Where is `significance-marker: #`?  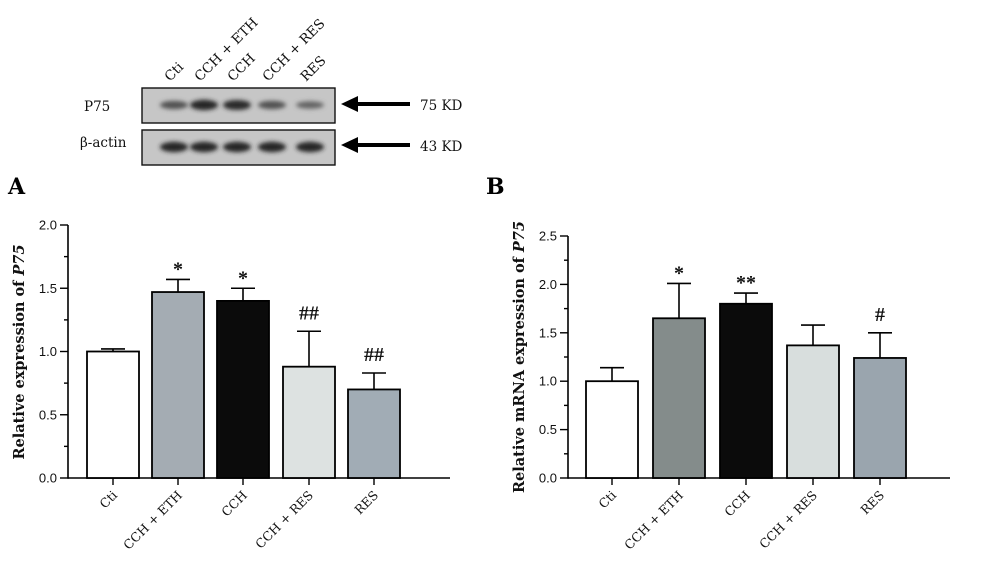
significance-marker: # is located at coordinates (880, 315).